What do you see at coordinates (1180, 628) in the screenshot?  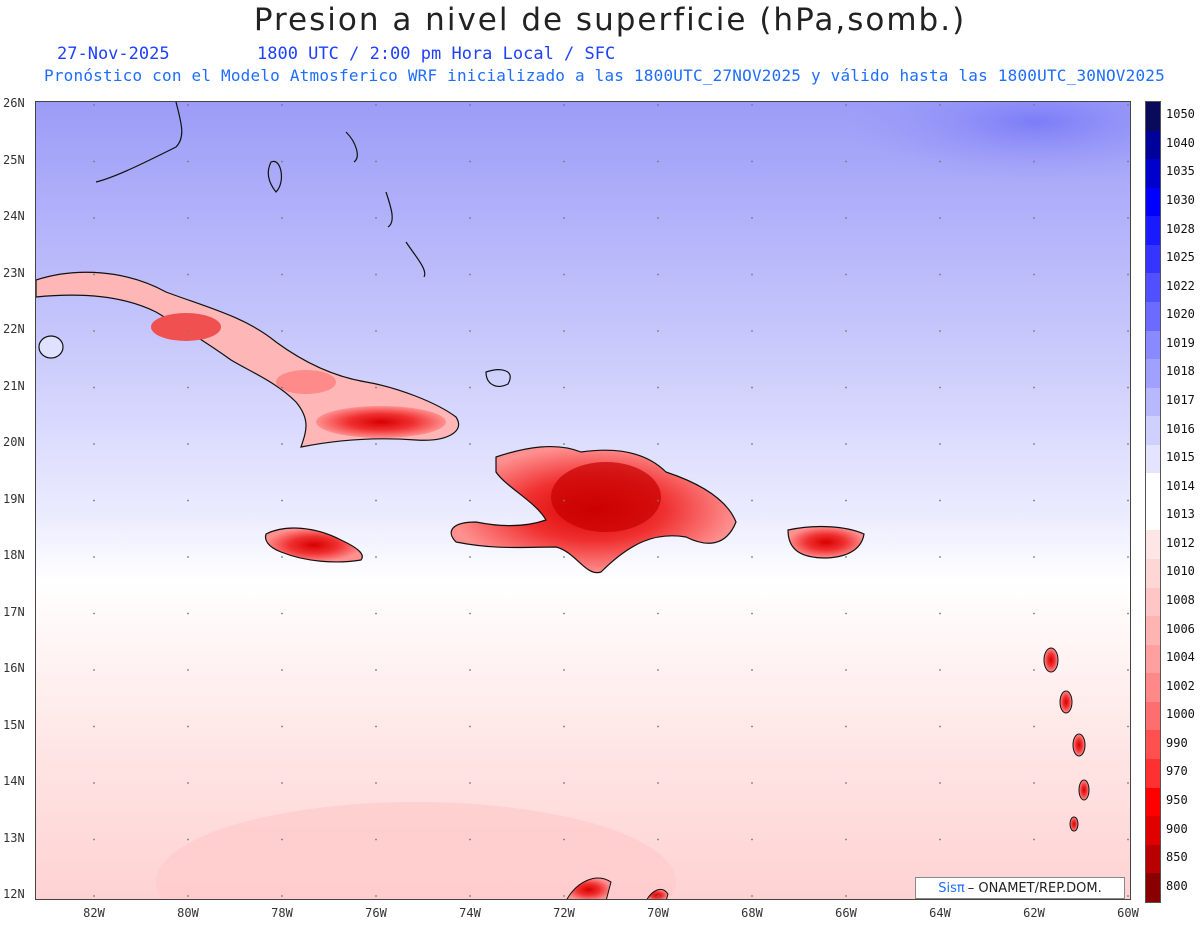 I see `colorbar-label: 1006` at bounding box center [1180, 628].